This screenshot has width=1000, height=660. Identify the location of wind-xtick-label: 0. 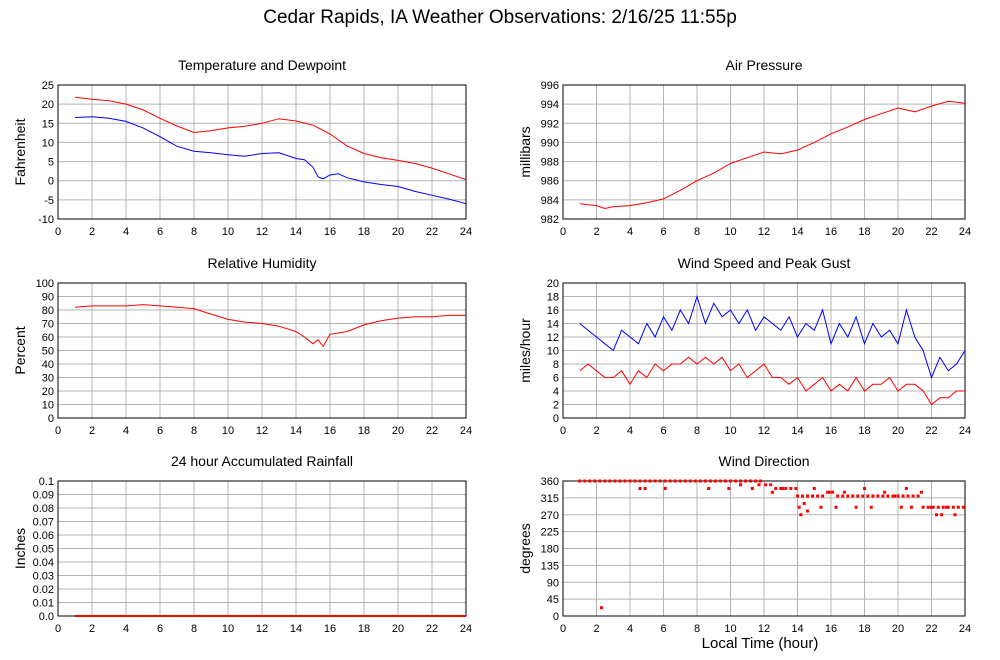
(563, 431).